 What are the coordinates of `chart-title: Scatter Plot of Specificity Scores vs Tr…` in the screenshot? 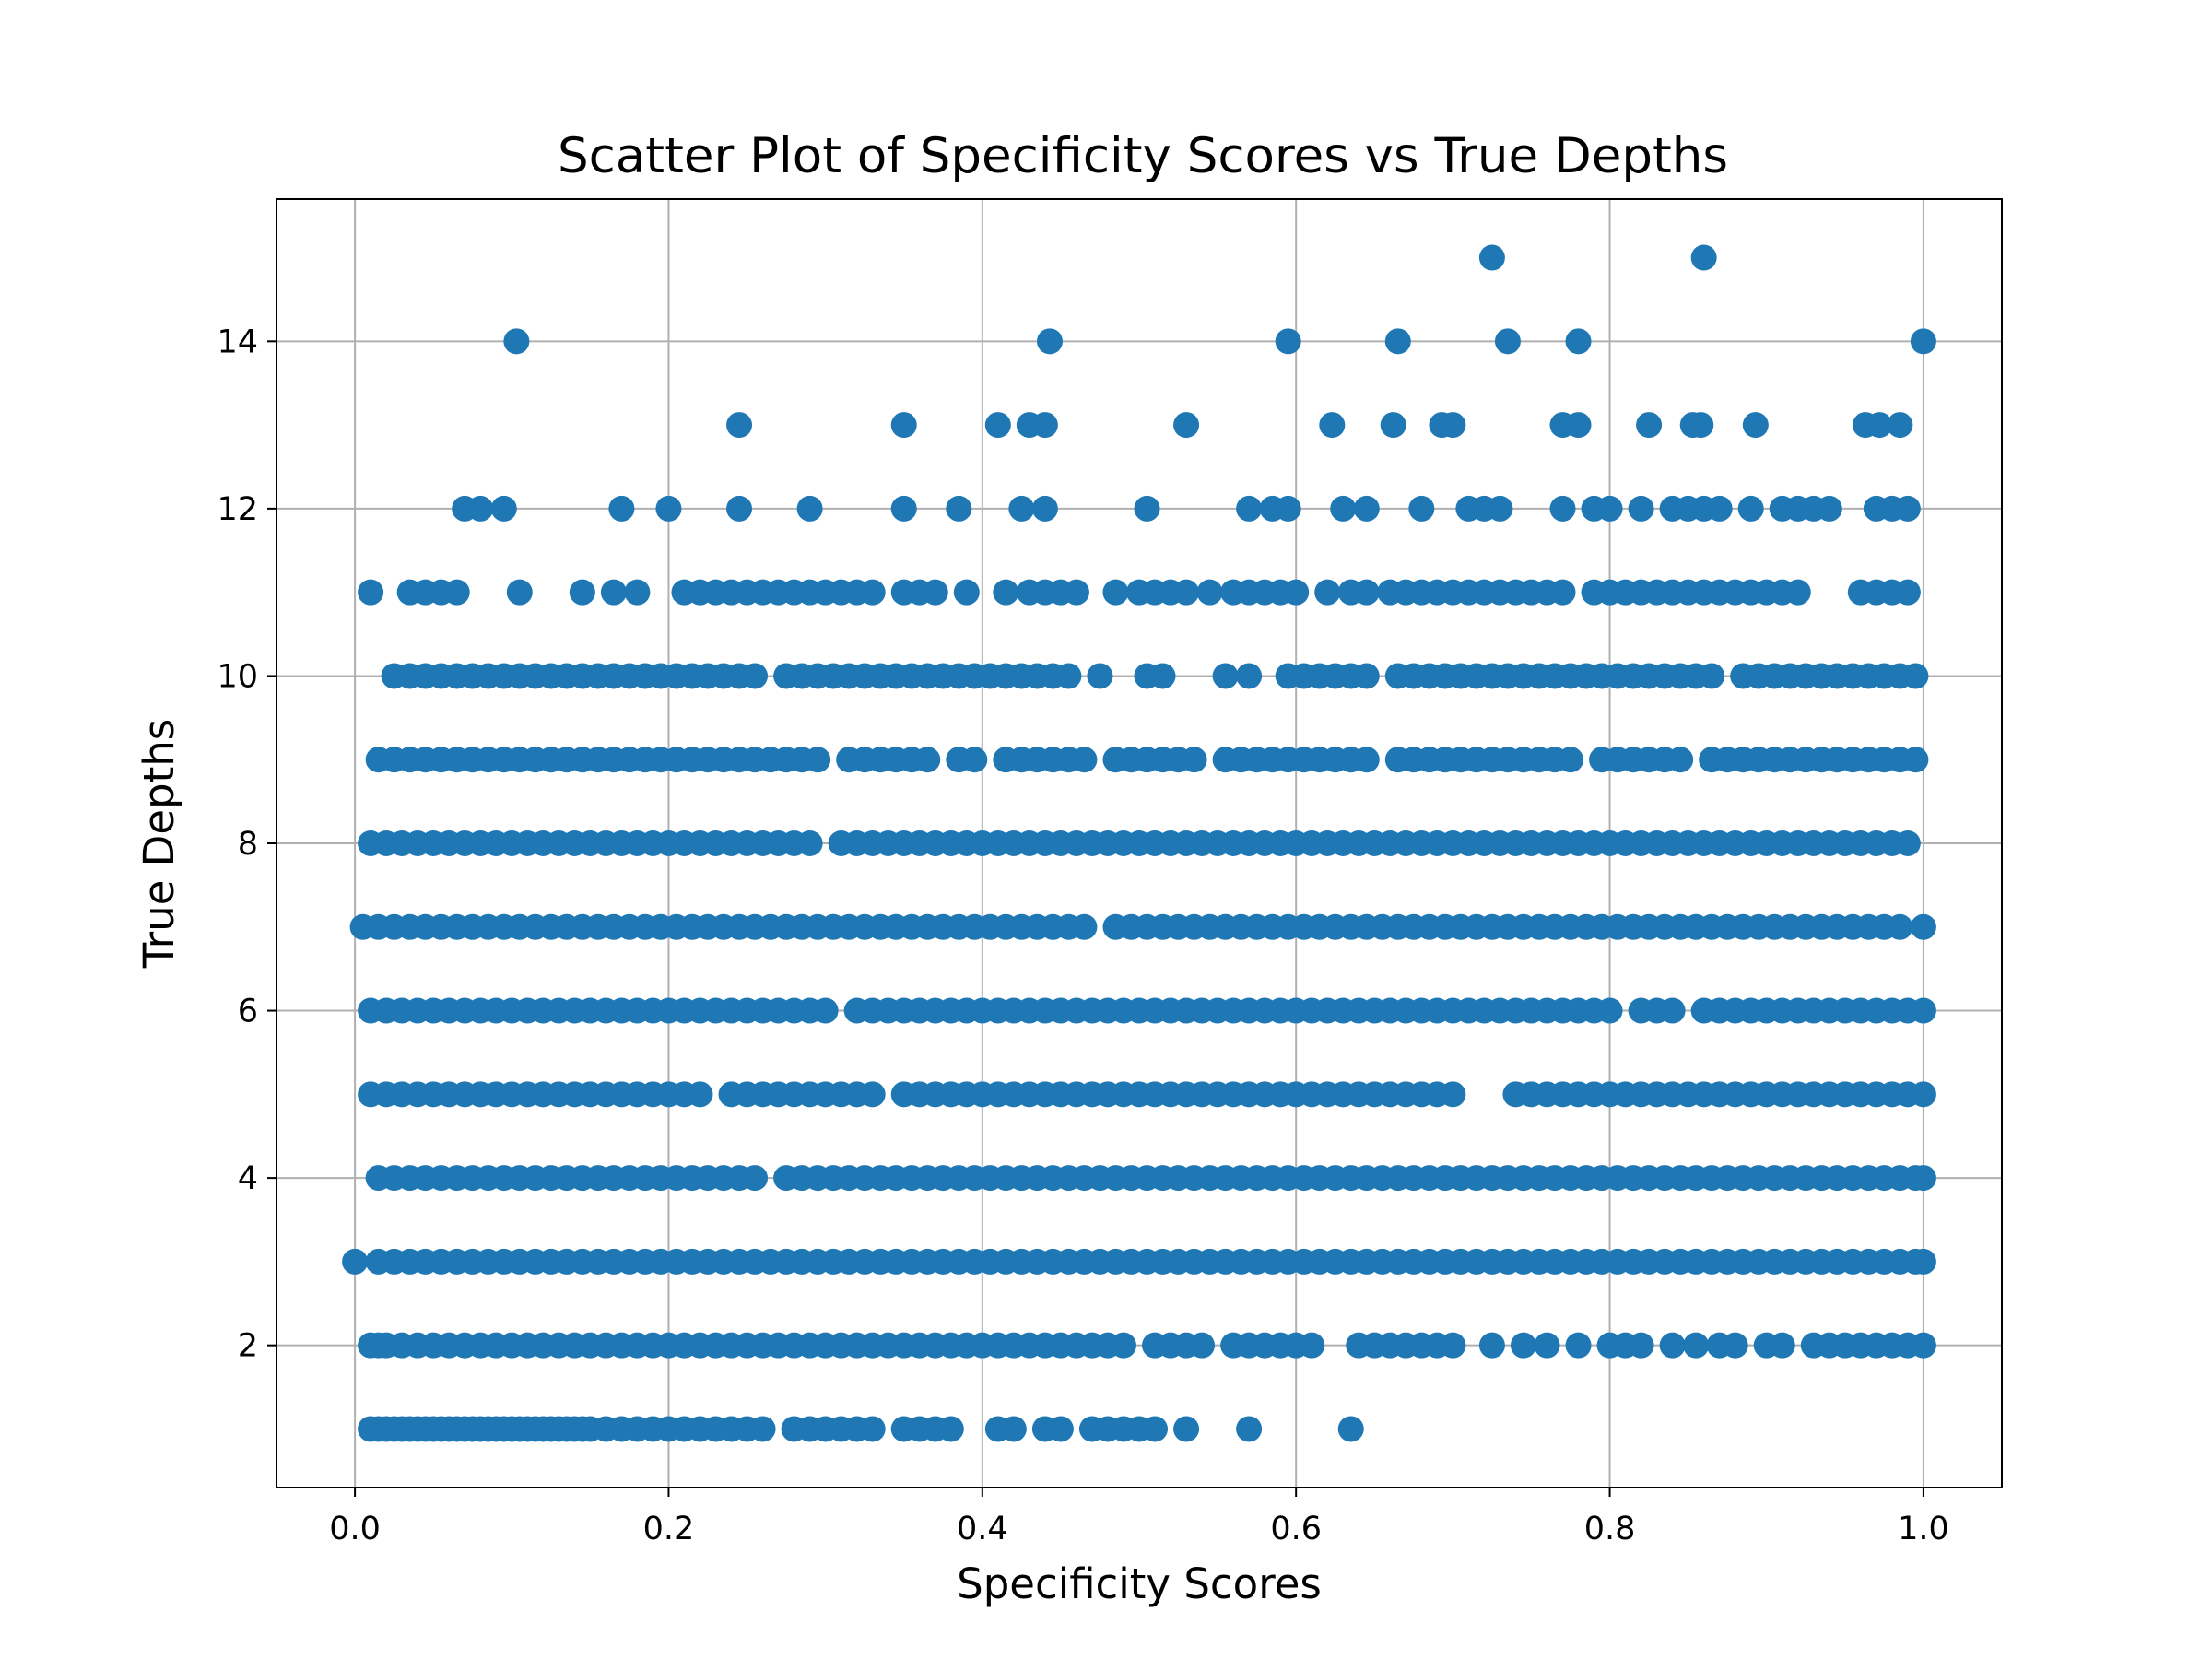 It's located at (1143, 156).